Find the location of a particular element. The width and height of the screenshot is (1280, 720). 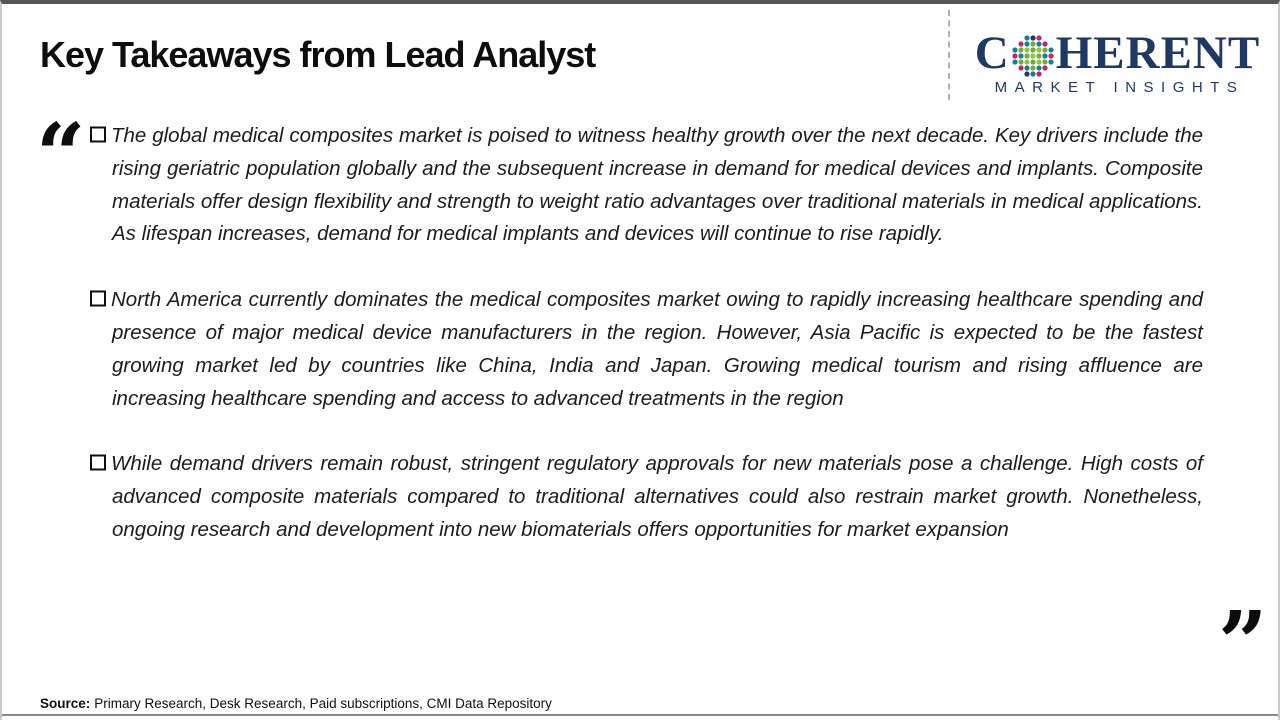

logo-text-herent: HERENT is located at coordinates (1158, 53).